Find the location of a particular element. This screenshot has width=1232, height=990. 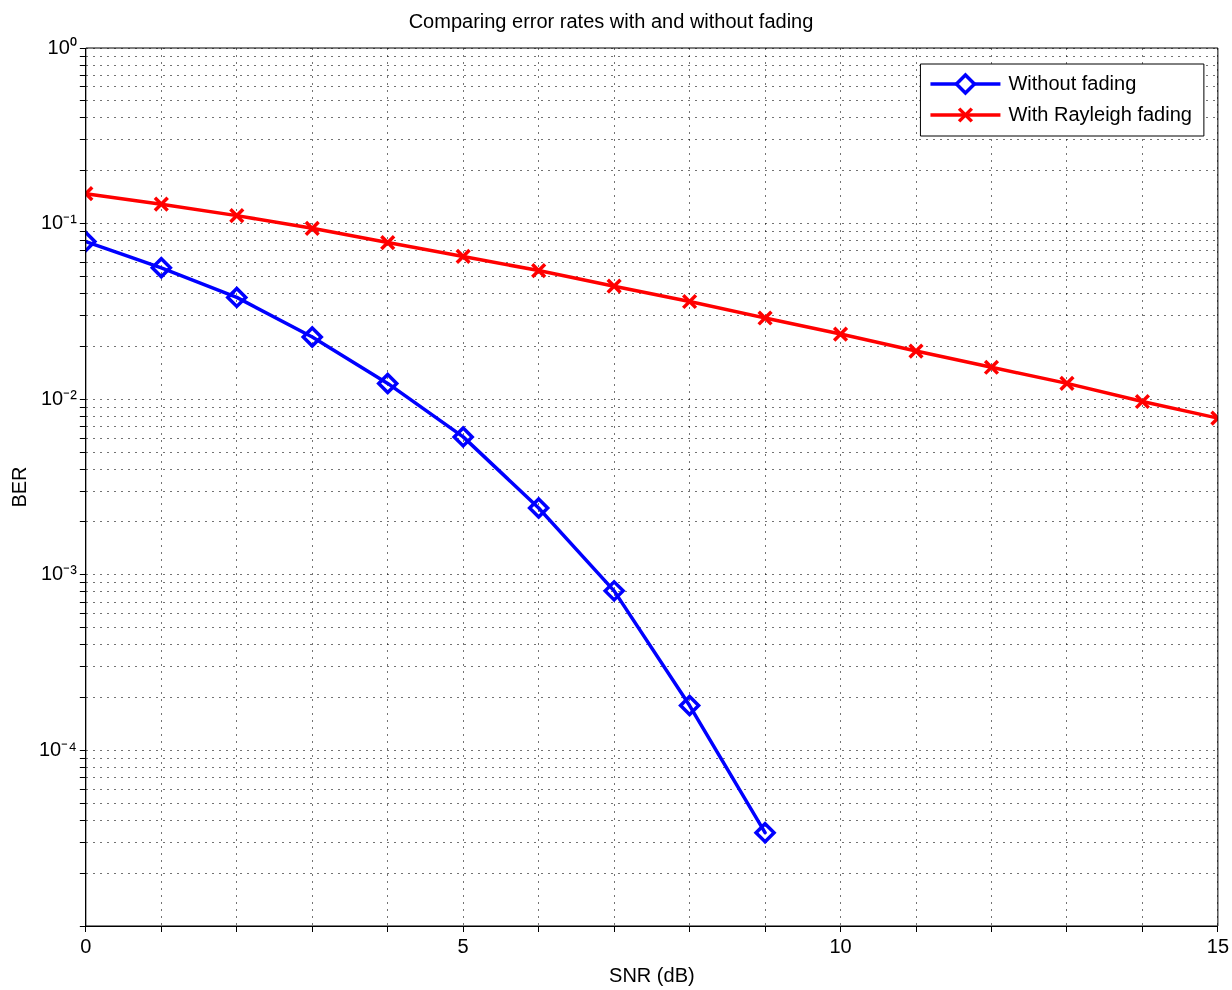

y-tick-label: 10⁰ is located at coordinates (62, 46).